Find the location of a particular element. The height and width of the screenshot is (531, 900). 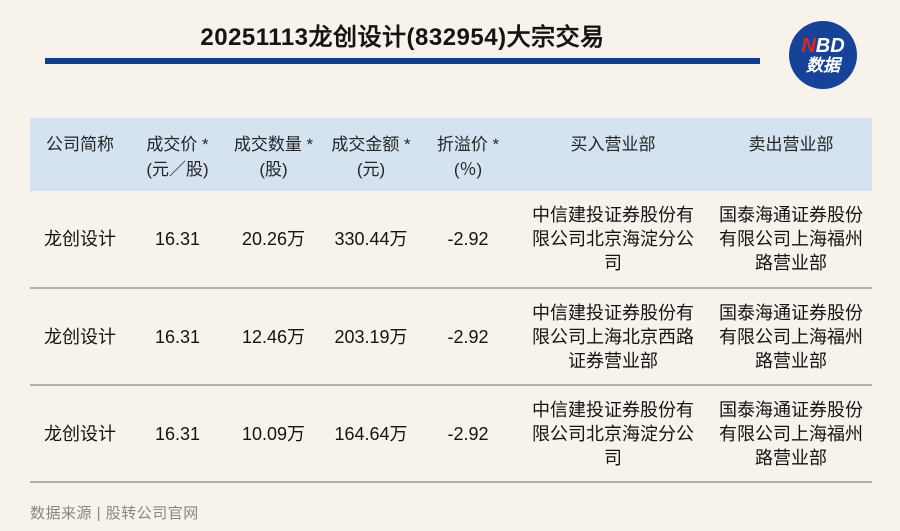

column-unit: (元) is located at coordinates (371, 169).